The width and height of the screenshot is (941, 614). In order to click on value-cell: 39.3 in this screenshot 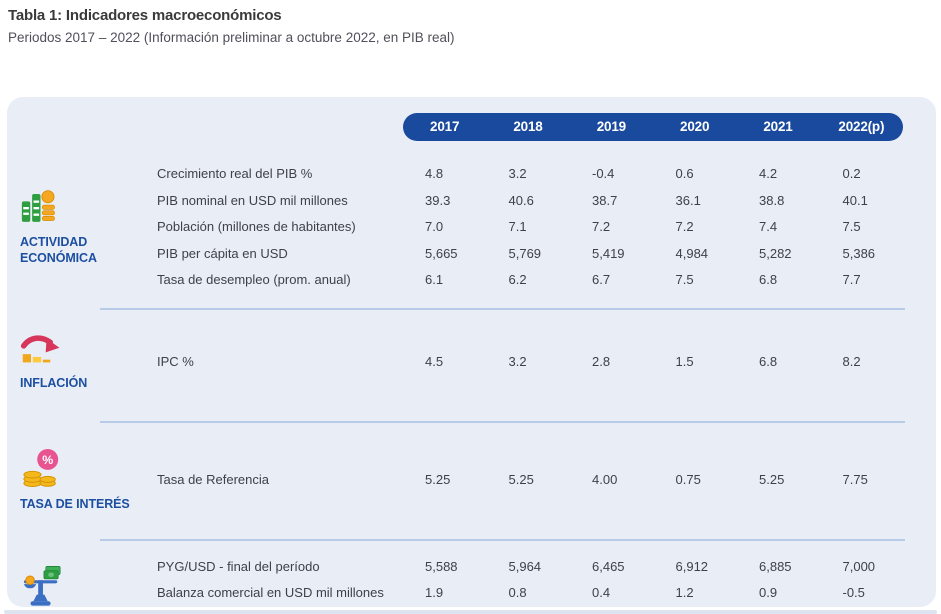, I will do `click(438, 200)`.